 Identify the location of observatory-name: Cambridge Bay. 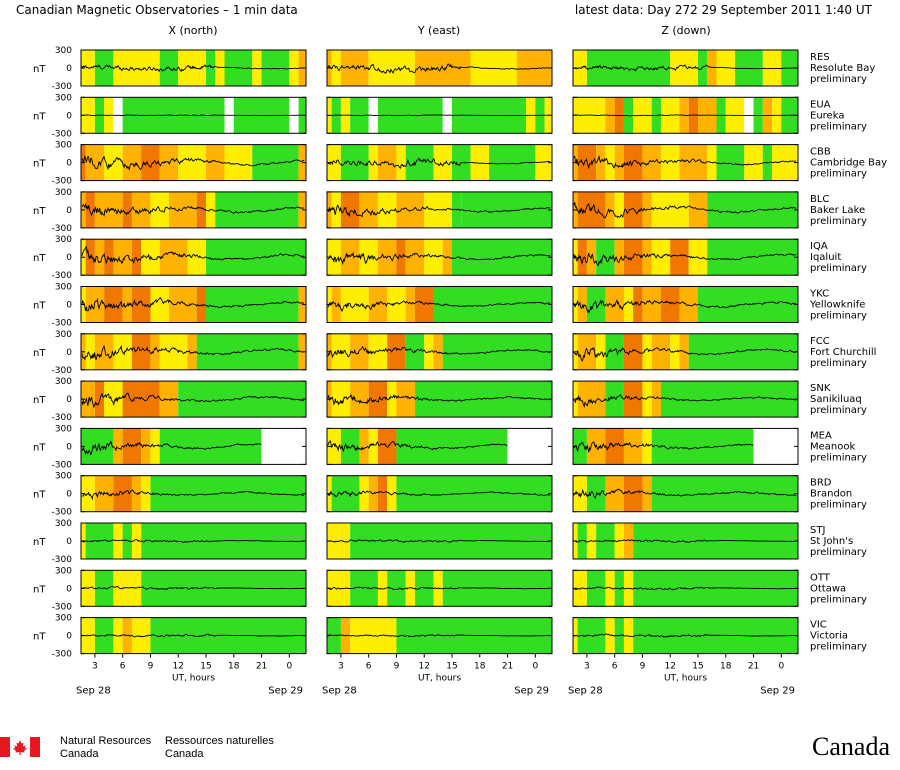
(848, 163).